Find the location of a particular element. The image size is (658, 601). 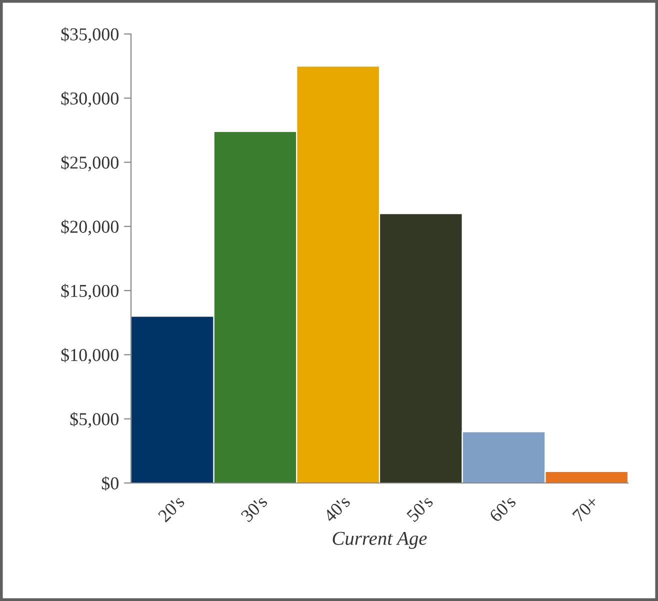

y-tick-label: $30,000 is located at coordinates (90, 99).